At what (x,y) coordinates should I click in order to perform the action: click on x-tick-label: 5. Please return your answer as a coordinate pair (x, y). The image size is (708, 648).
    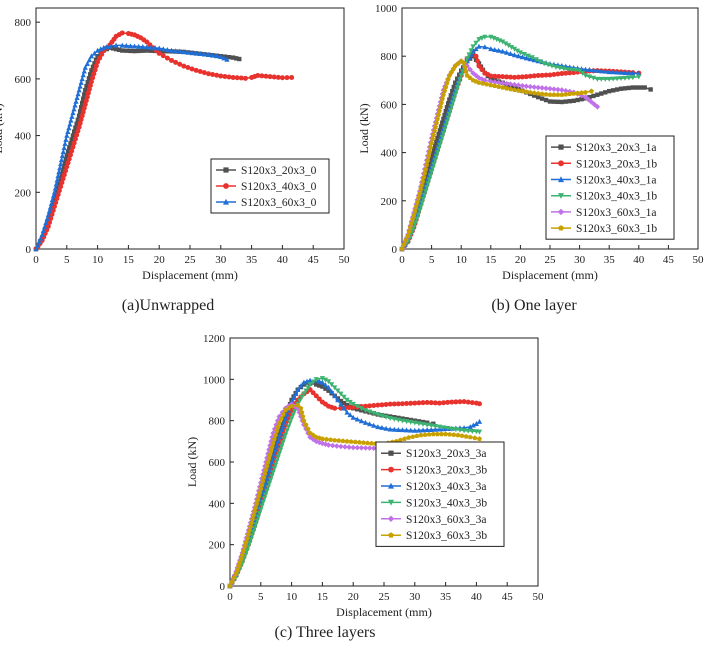
    Looking at the image, I should click on (261, 597).